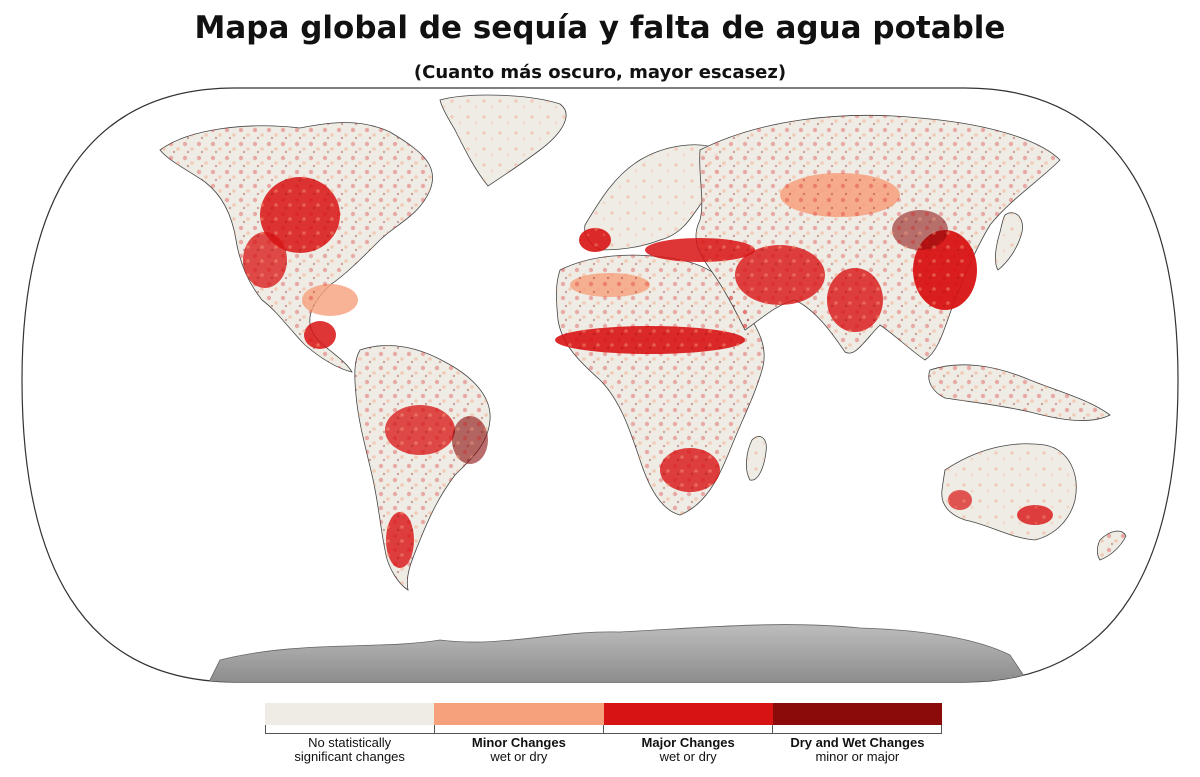 The width and height of the screenshot is (1200, 777). I want to click on legend-sublabel: minor or major, so click(857, 756).